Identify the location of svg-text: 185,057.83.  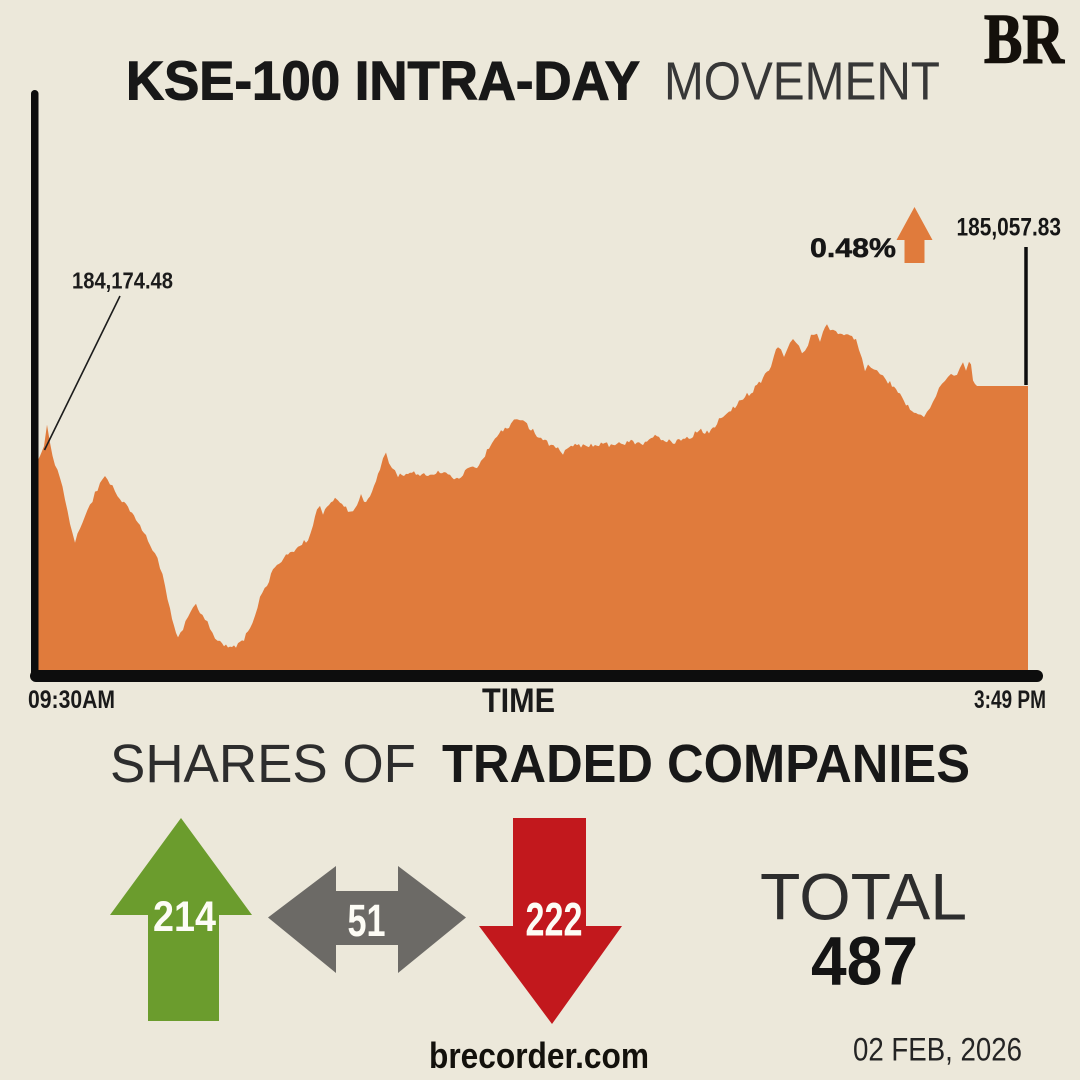
(1009, 228).